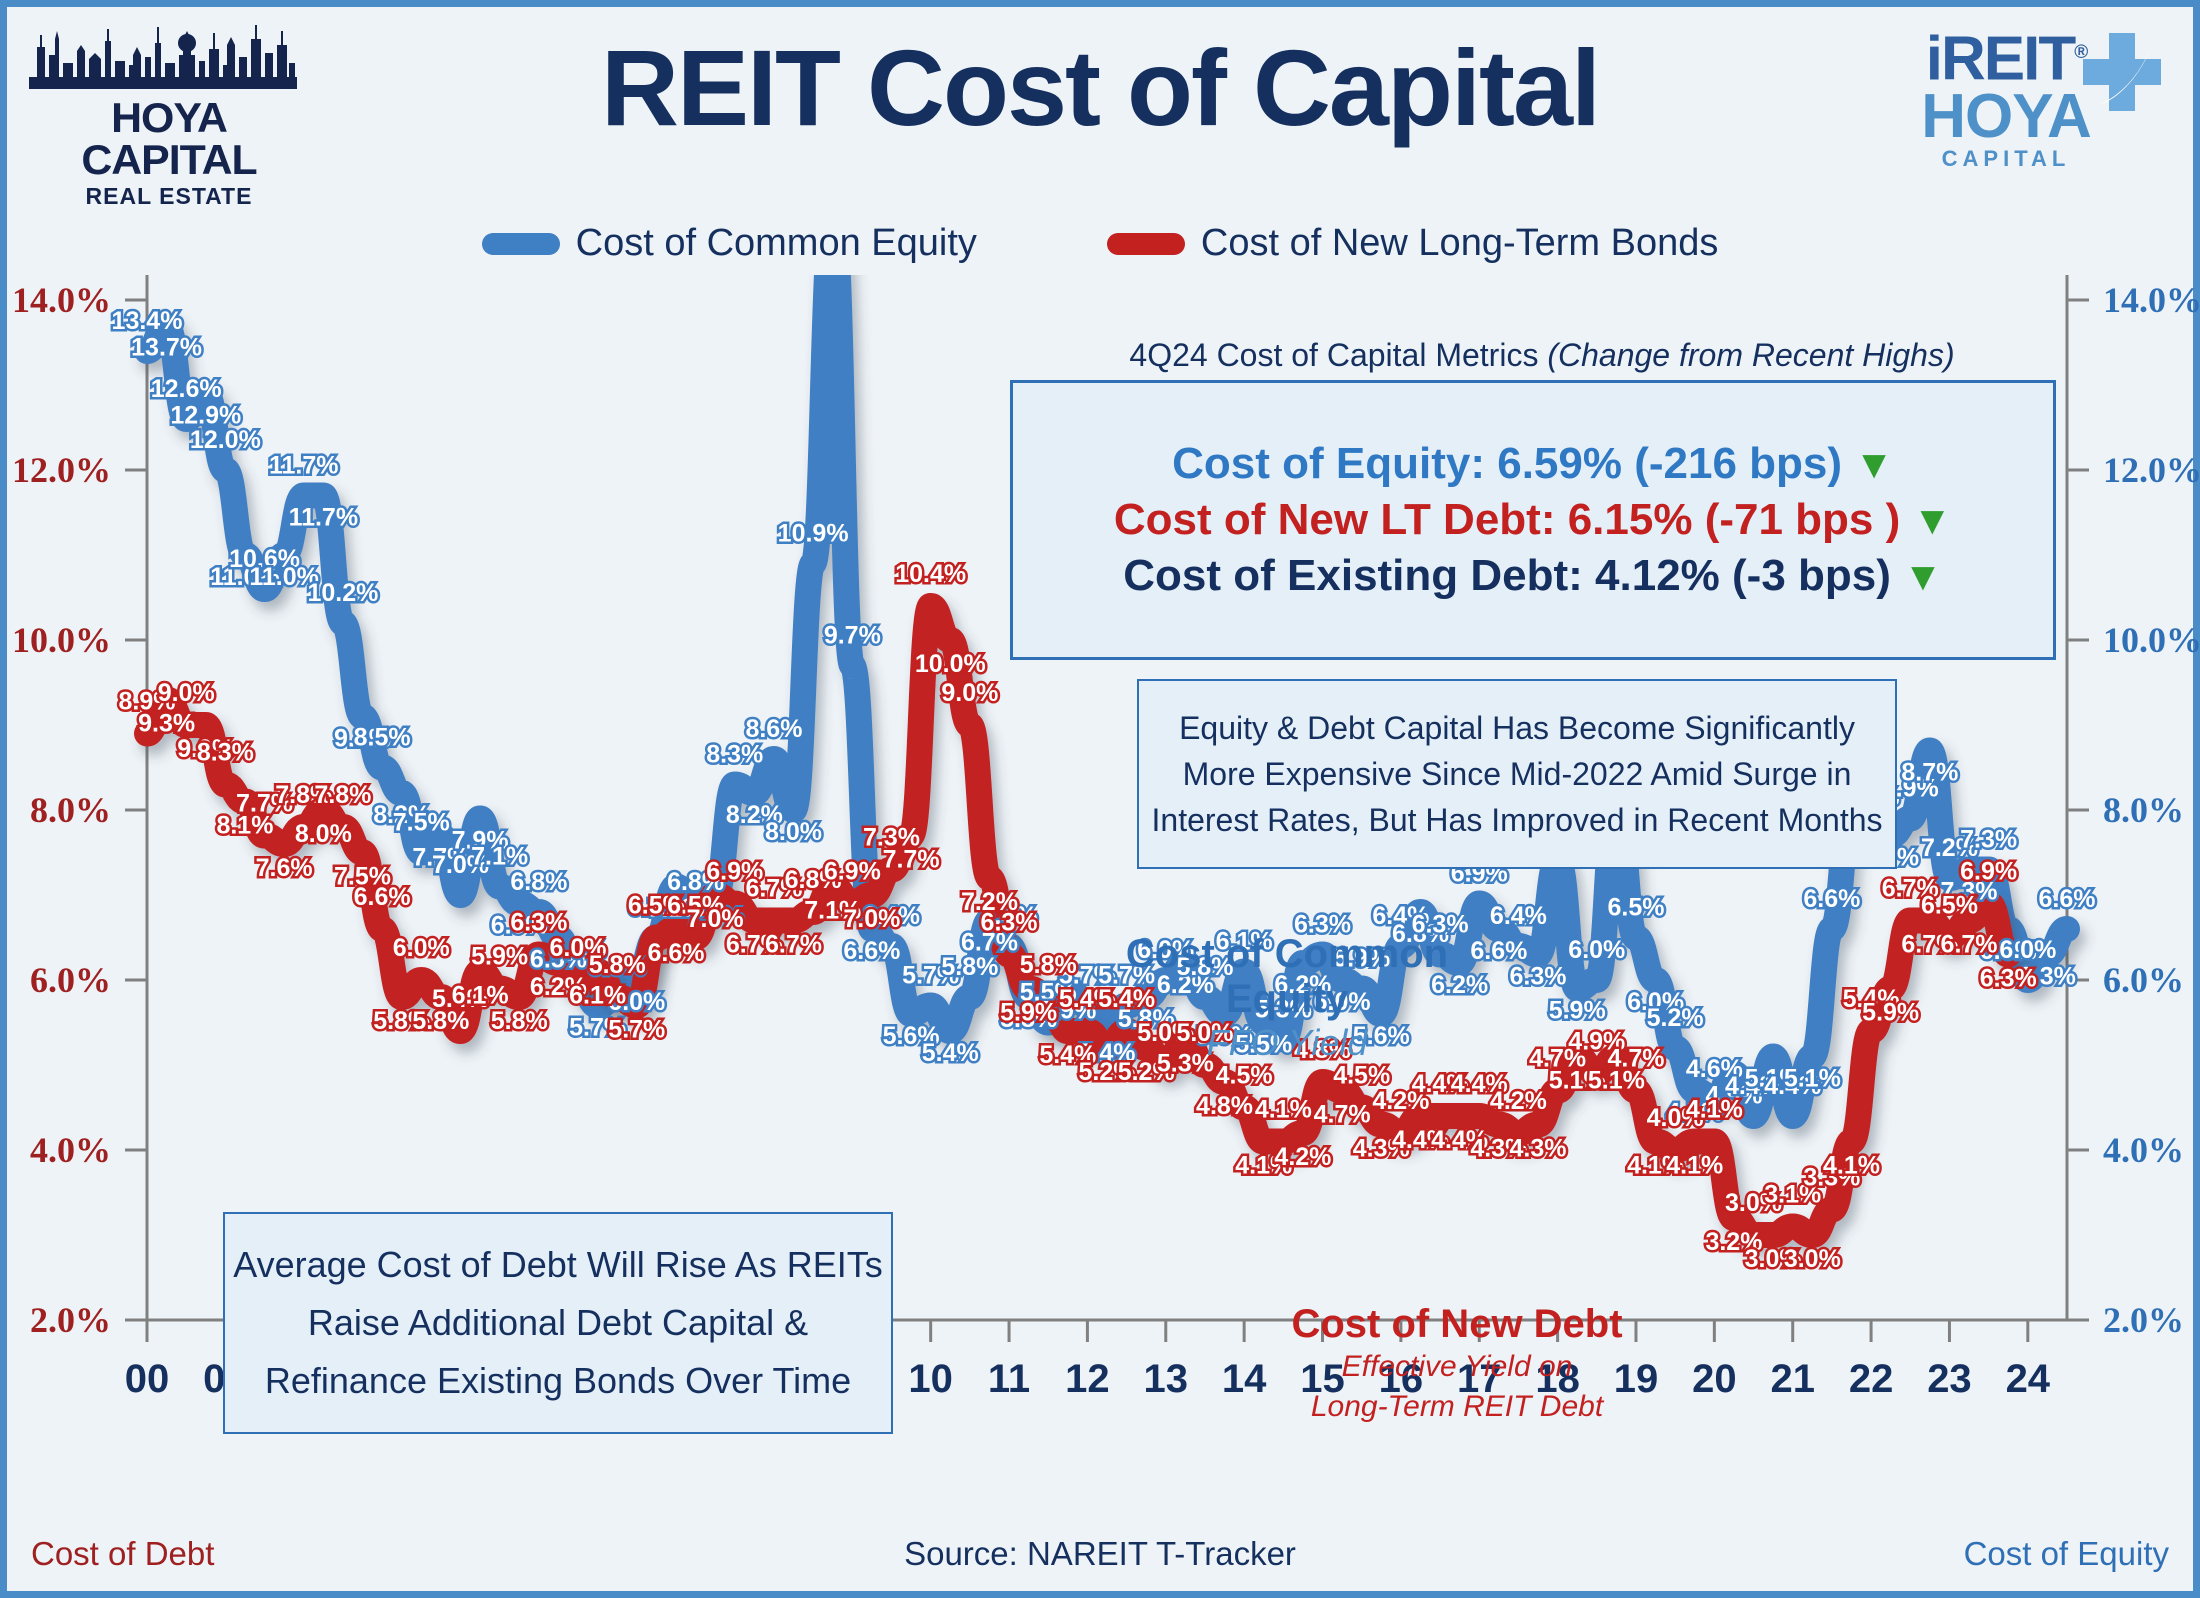 The image size is (2200, 1598). What do you see at coordinates (1538, 1149) in the screenshot?
I see `data-label: 4.3%` at bounding box center [1538, 1149].